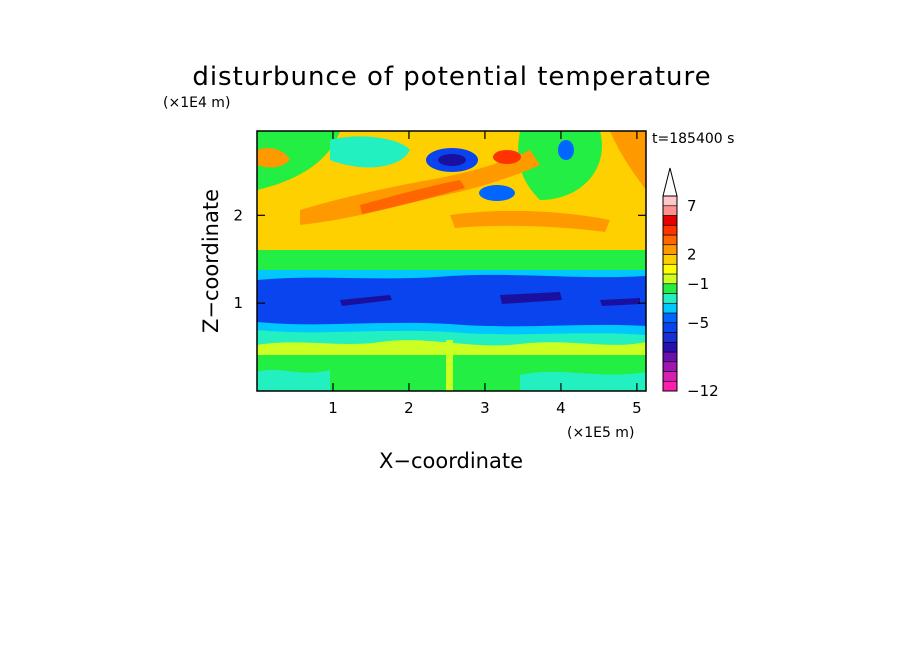  What do you see at coordinates (693, 139) in the screenshot?
I see `time-label: t=185400 s` at bounding box center [693, 139].